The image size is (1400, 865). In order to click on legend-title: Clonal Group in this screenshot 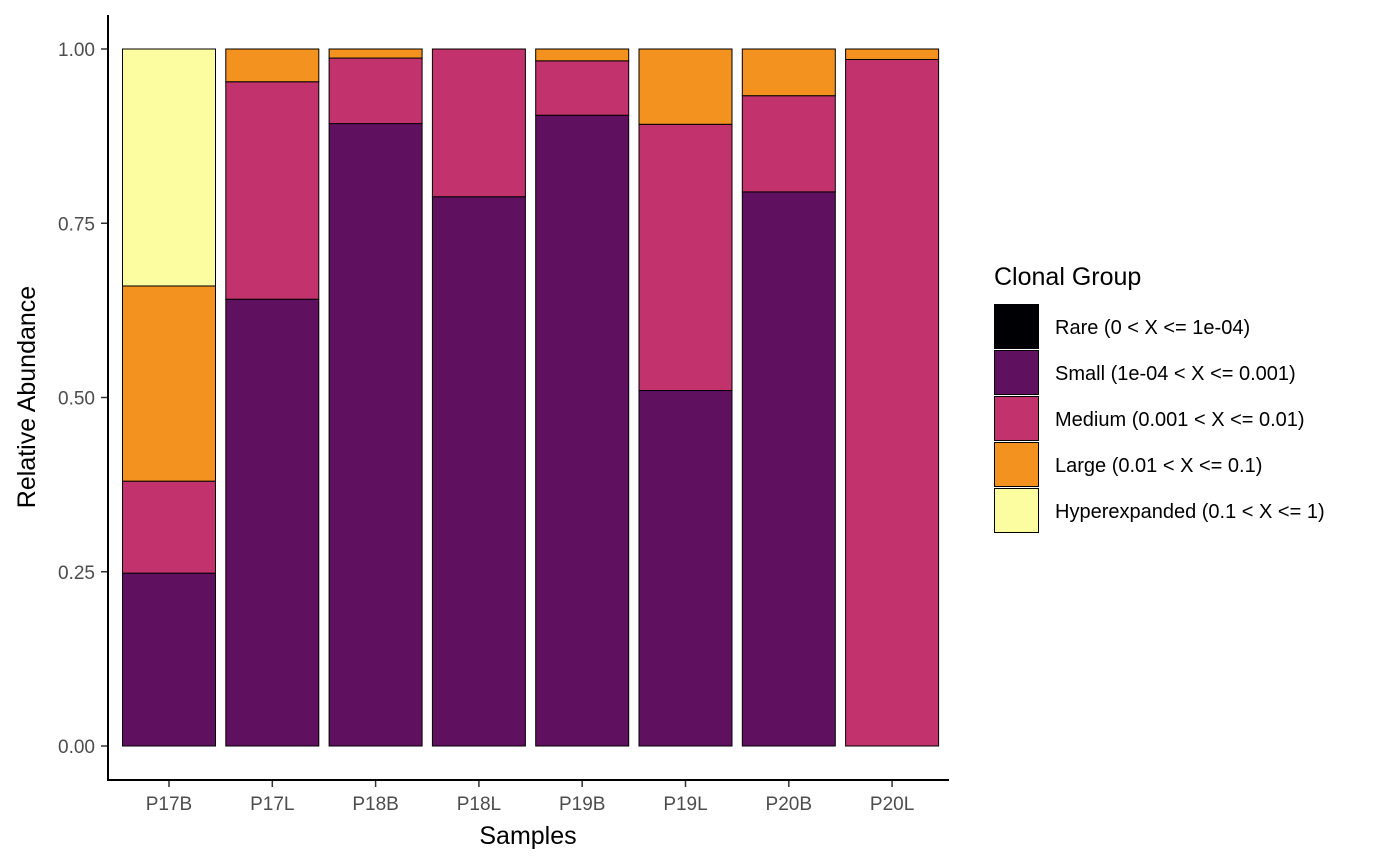, I will do `click(1067, 277)`.